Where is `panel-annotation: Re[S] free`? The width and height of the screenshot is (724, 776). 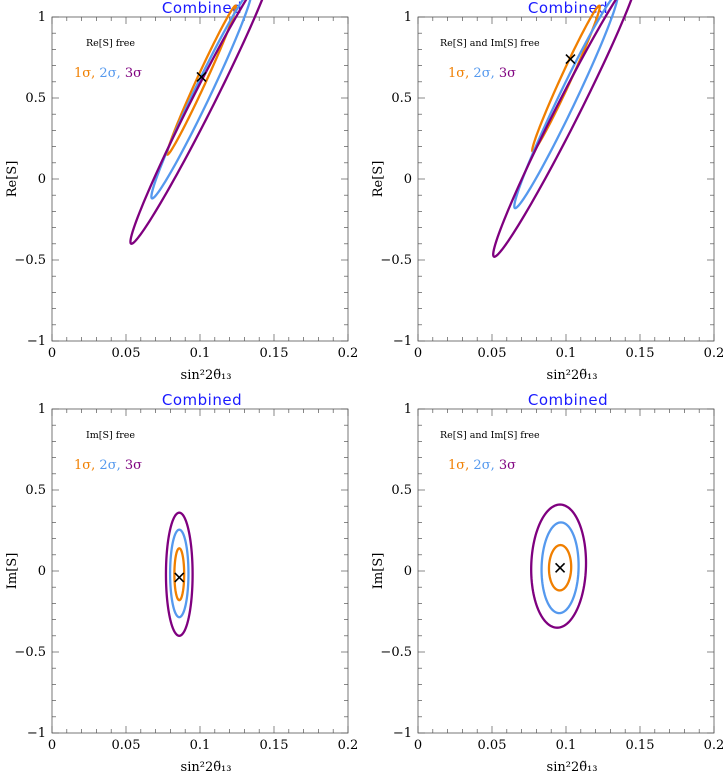 panel-annotation: Re[S] free is located at coordinates (110, 43).